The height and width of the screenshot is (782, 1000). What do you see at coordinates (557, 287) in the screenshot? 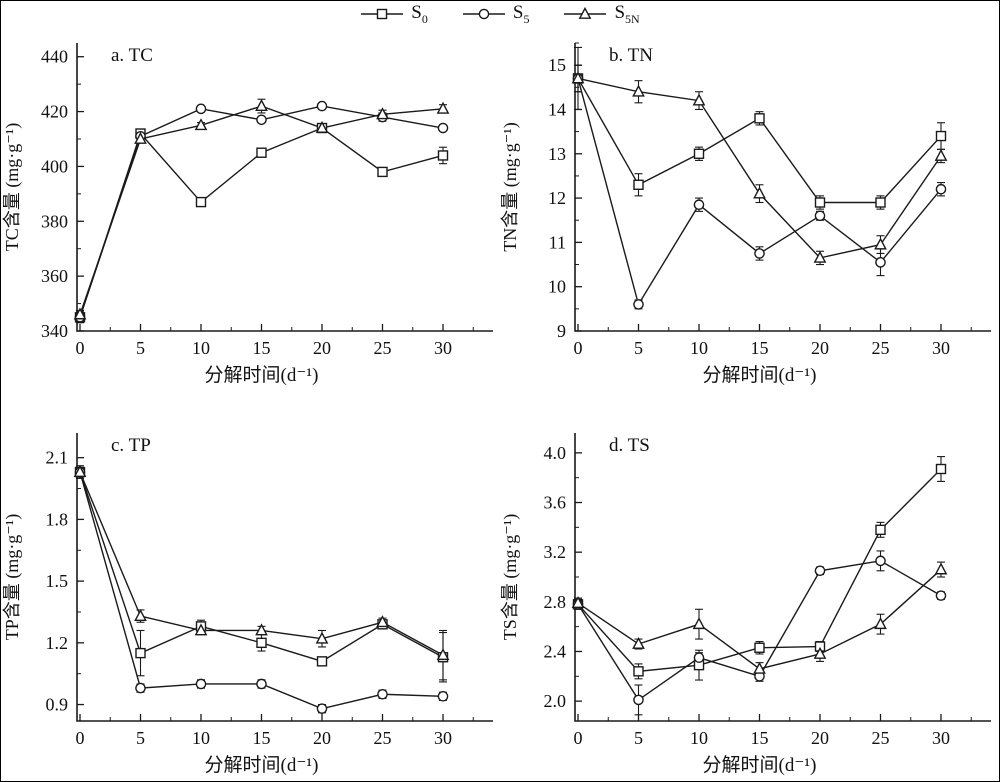
I see `y-tick-label: 10` at bounding box center [557, 287].